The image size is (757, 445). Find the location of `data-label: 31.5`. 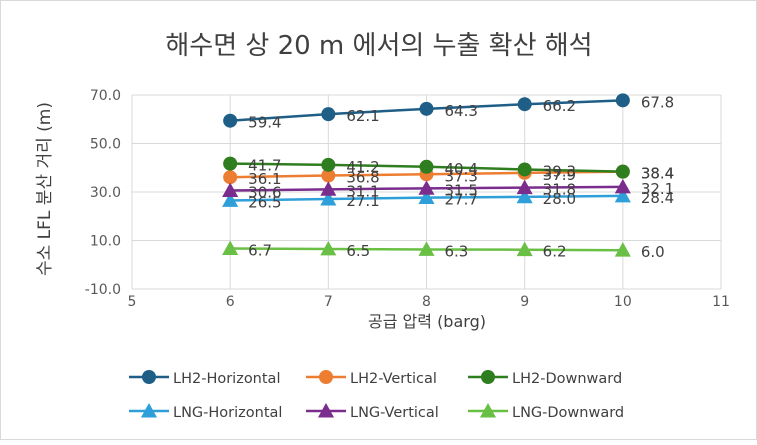

data-label: 31.5 is located at coordinates (461, 190).